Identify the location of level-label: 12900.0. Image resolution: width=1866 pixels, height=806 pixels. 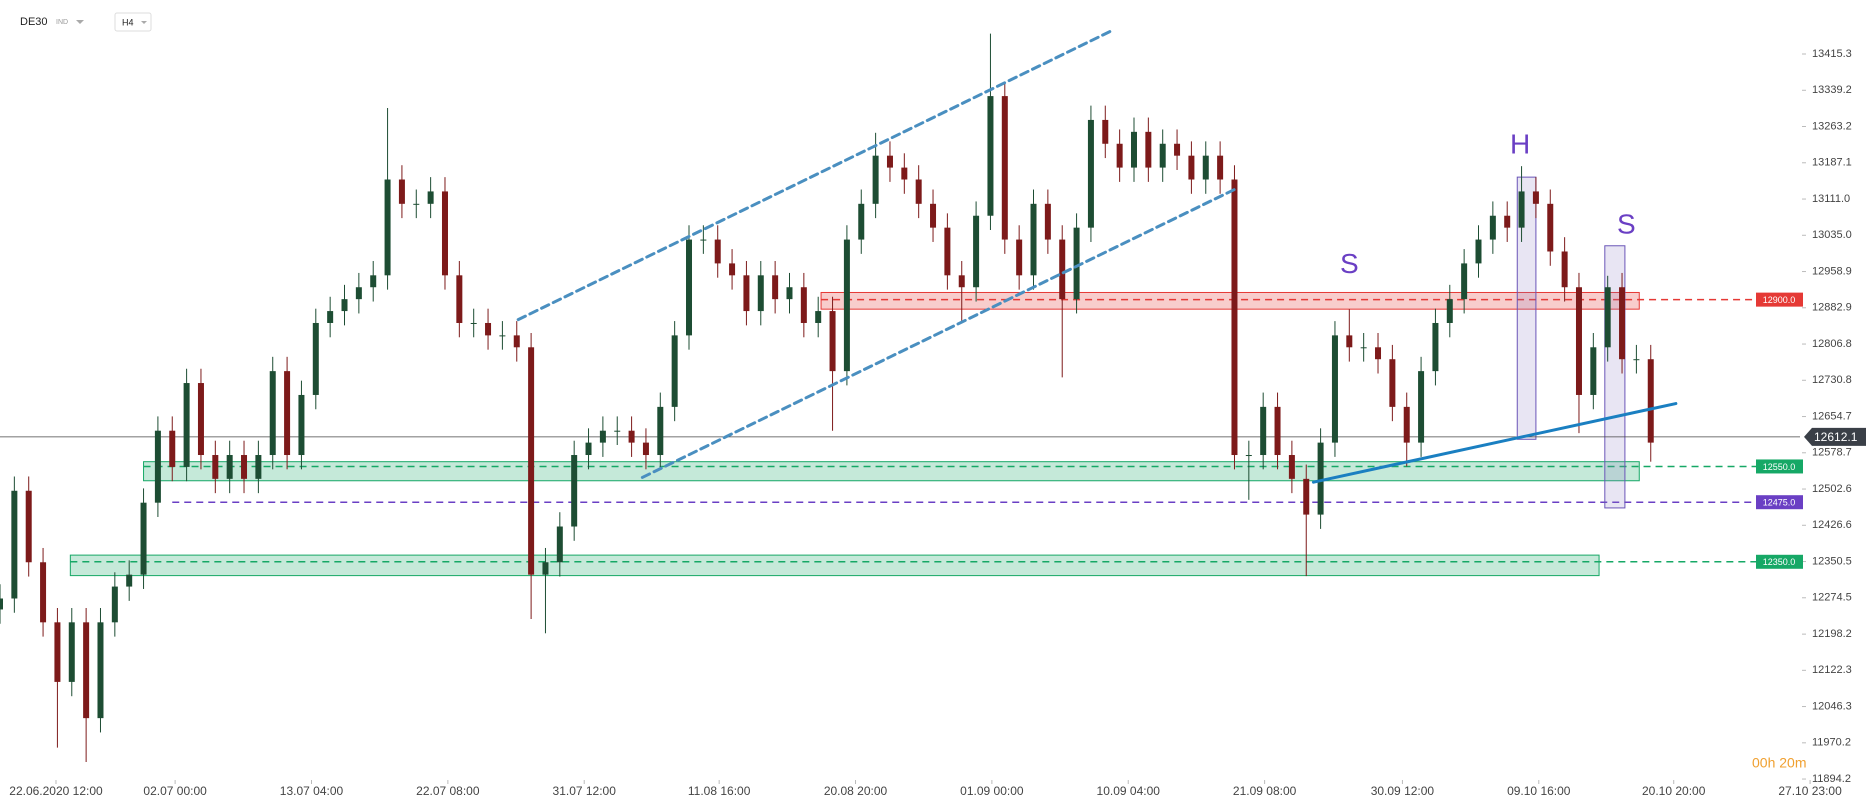
(1779, 300).